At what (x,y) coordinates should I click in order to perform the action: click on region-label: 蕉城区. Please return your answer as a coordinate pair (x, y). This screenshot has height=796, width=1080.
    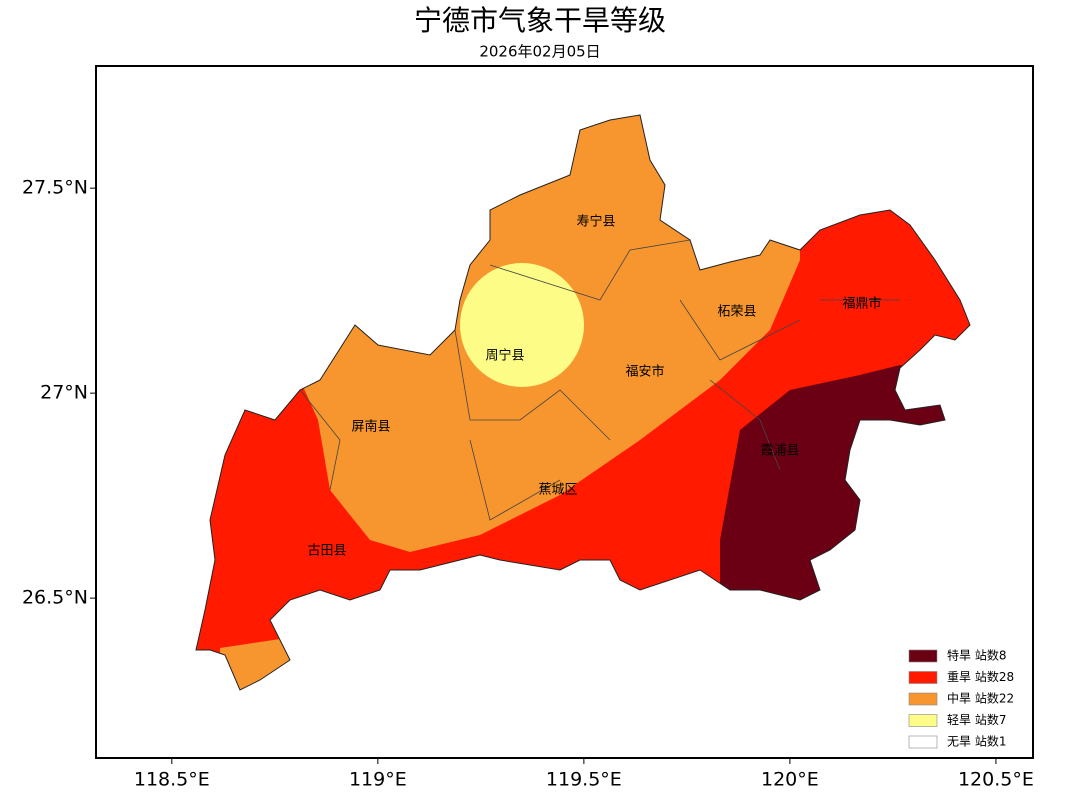
    Looking at the image, I should click on (557, 490).